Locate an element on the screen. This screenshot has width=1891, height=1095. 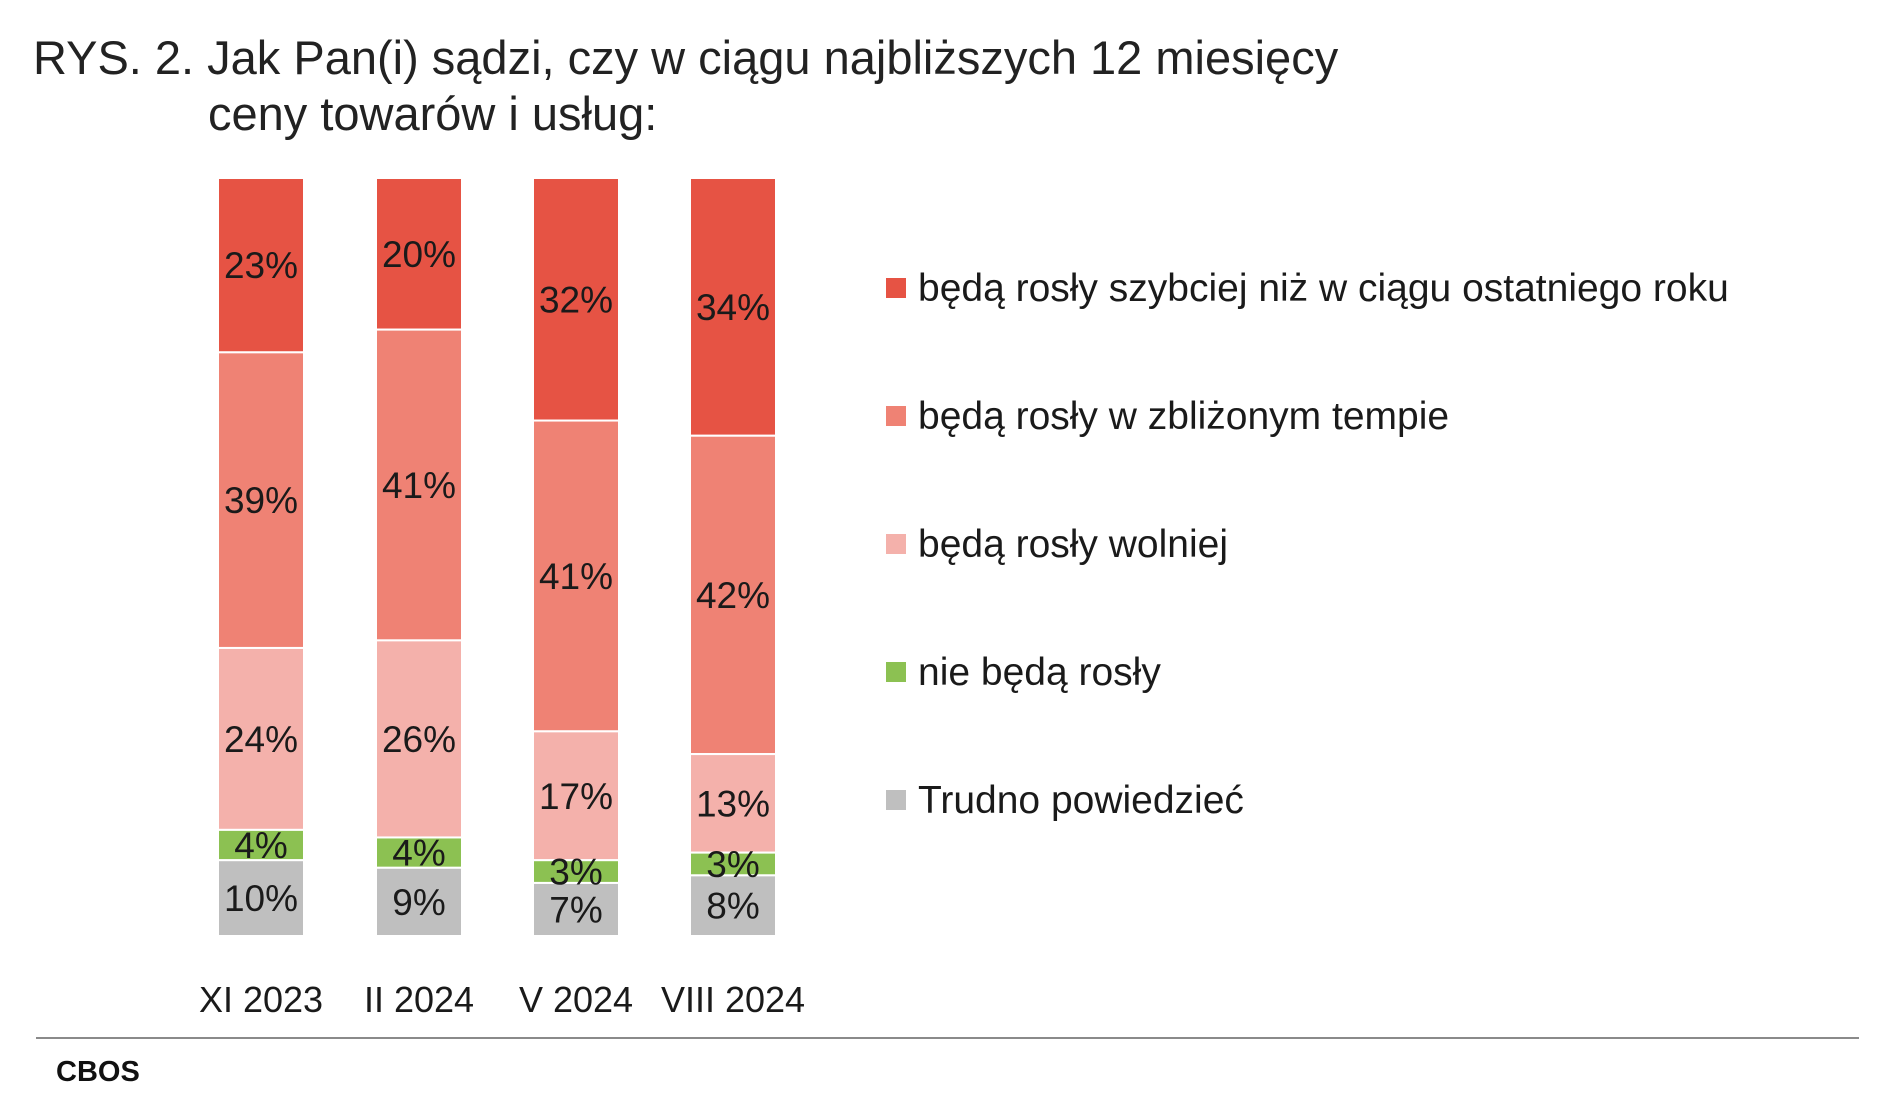
data-label: 39% is located at coordinates (261, 500).